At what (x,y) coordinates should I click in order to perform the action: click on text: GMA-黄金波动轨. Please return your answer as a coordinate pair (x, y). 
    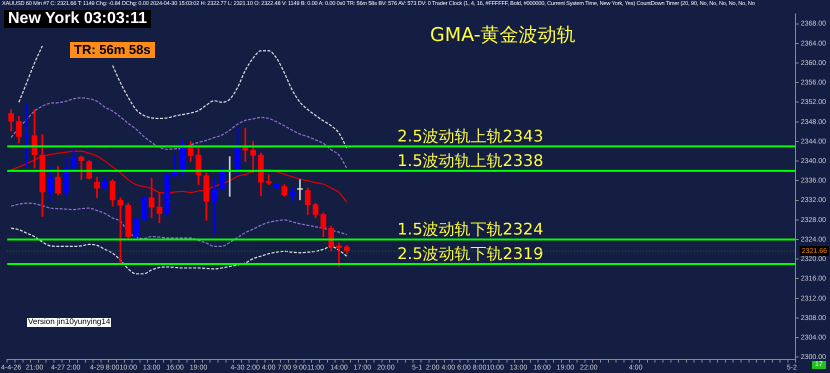
    Looking at the image, I should click on (503, 35).